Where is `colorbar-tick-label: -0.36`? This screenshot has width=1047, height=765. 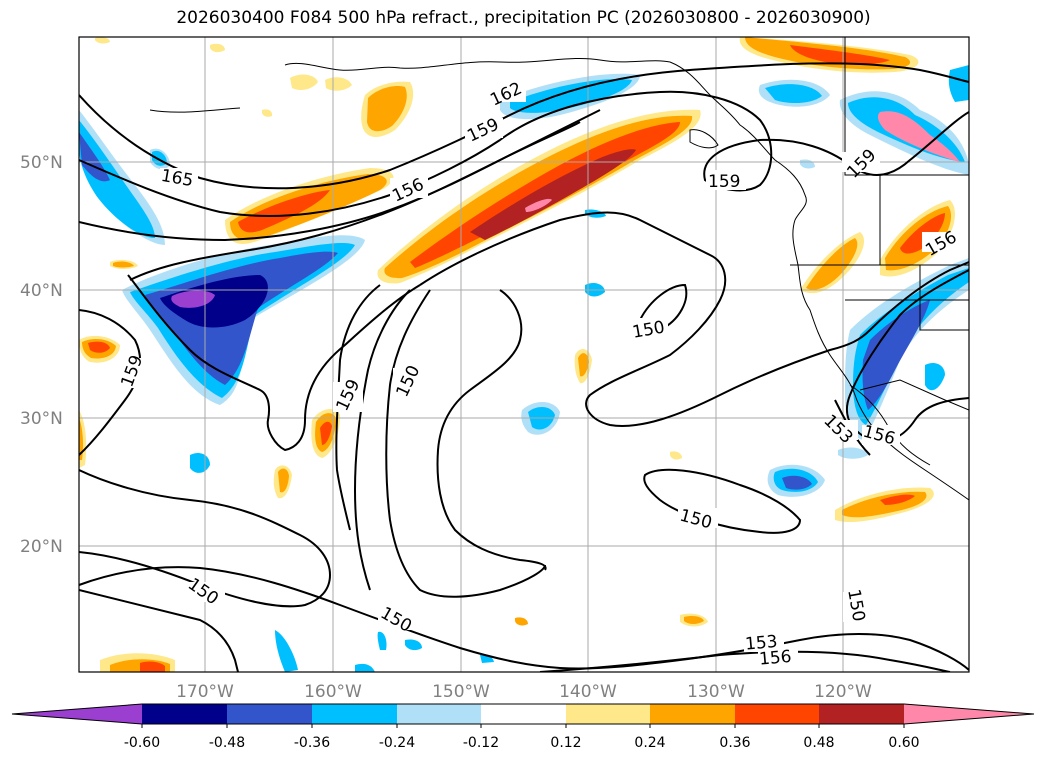 colorbar-tick-label: -0.36 is located at coordinates (312, 743).